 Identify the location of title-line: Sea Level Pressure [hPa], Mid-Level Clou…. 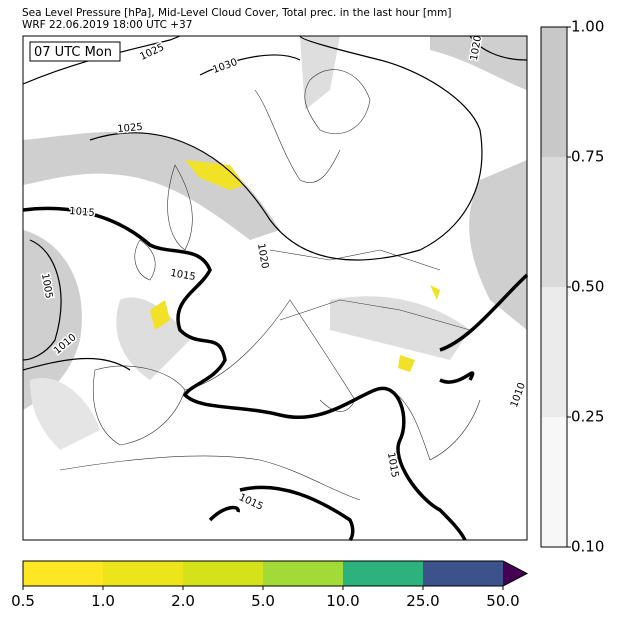
(237, 13).